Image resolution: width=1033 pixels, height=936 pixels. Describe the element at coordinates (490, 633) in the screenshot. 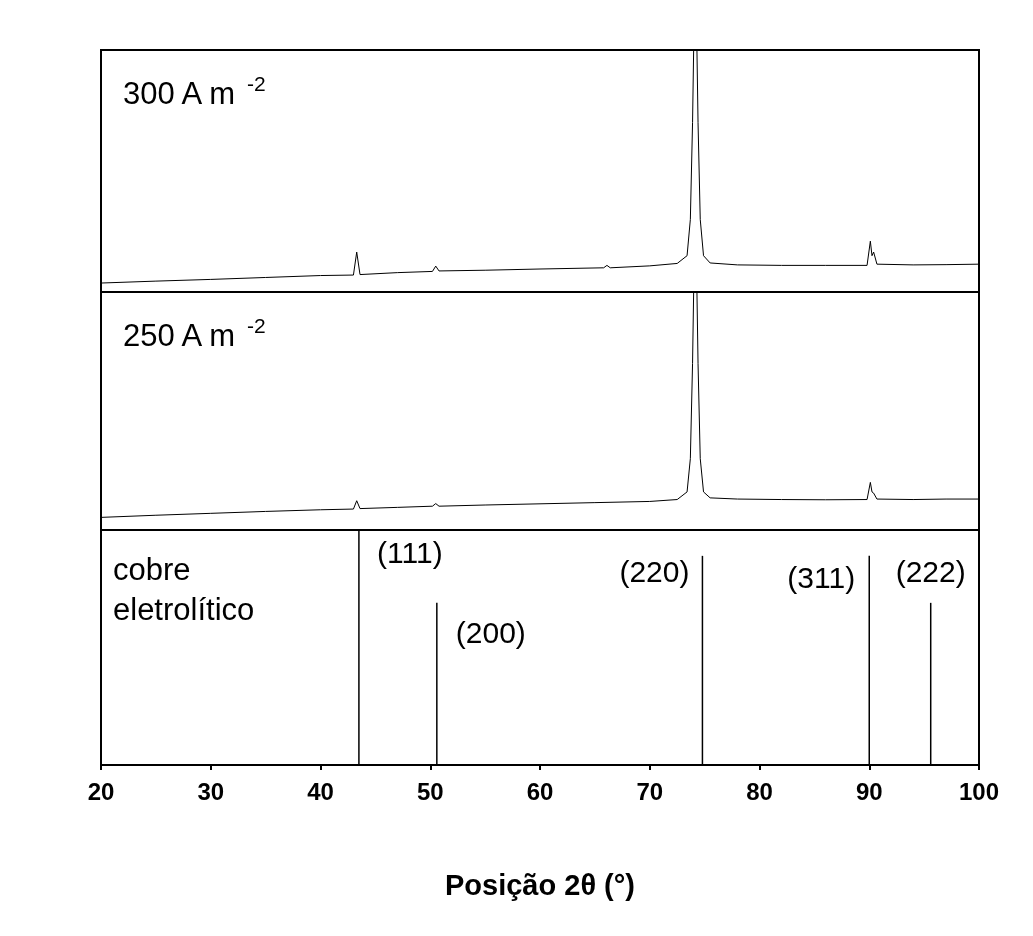

I see `annotation: (200)` at that location.